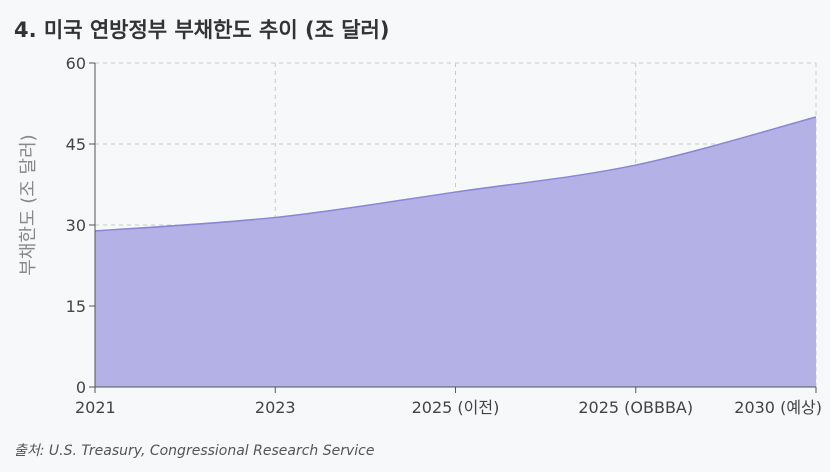  What do you see at coordinates (95, 407) in the screenshot?
I see `x-tick-label-0: 2021` at bounding box center [95, 407].